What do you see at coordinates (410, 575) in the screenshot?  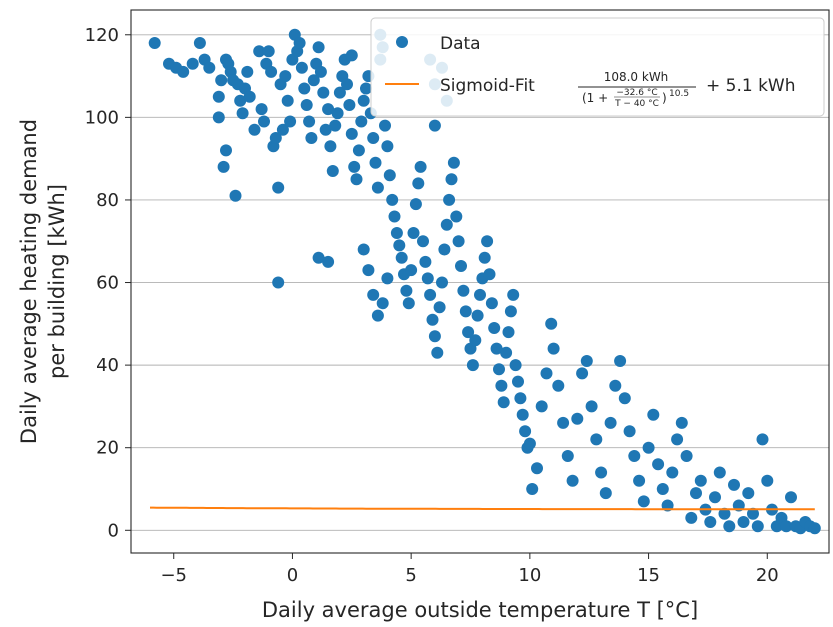 I see `x-tick-label: 5` at bounding box center [410, 575].